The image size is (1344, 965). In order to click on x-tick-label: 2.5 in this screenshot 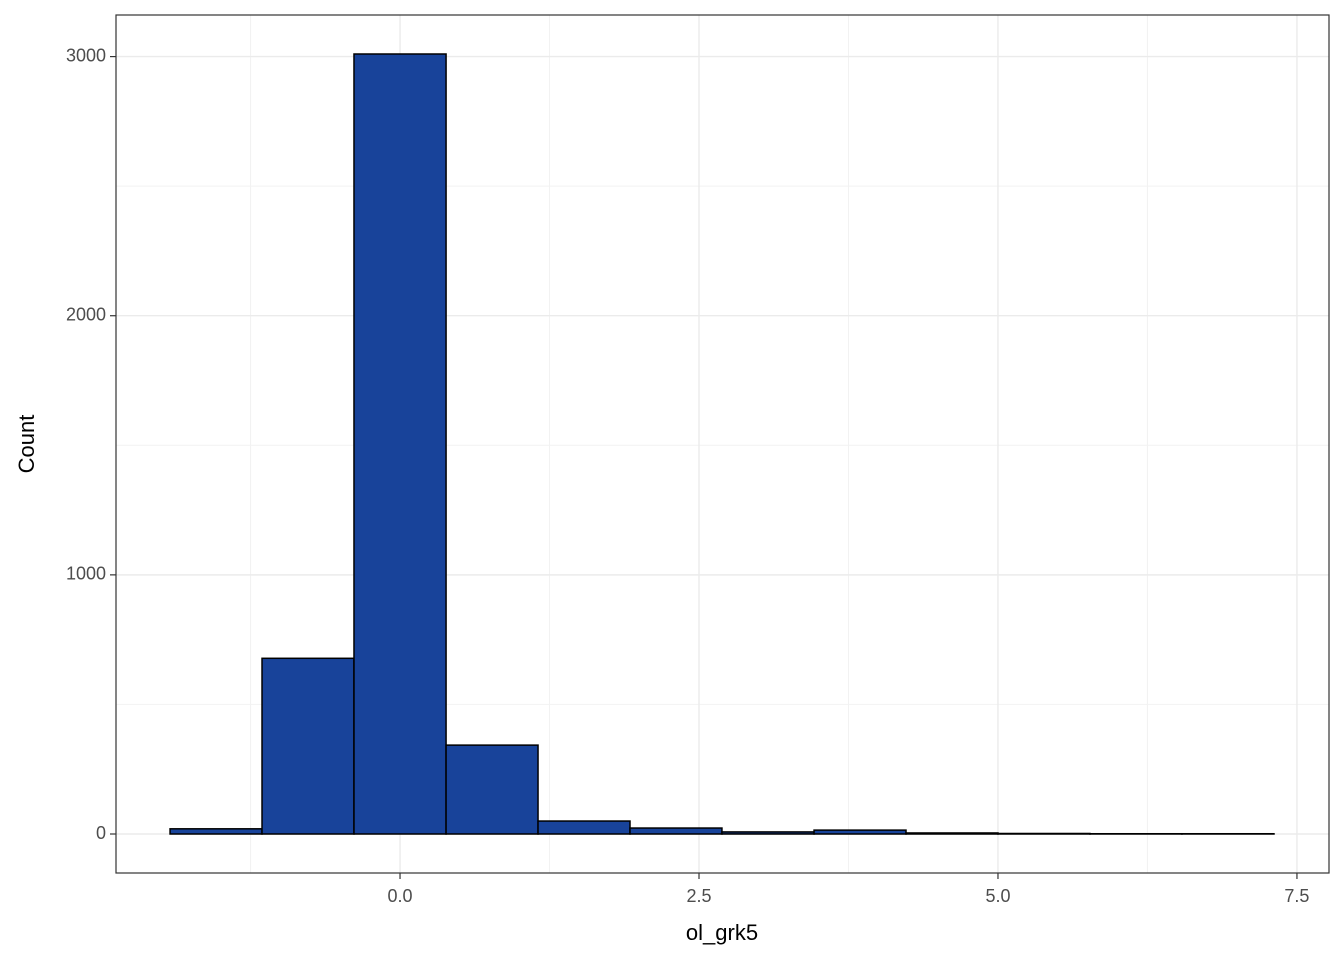, I will do `click(698, 896)`.